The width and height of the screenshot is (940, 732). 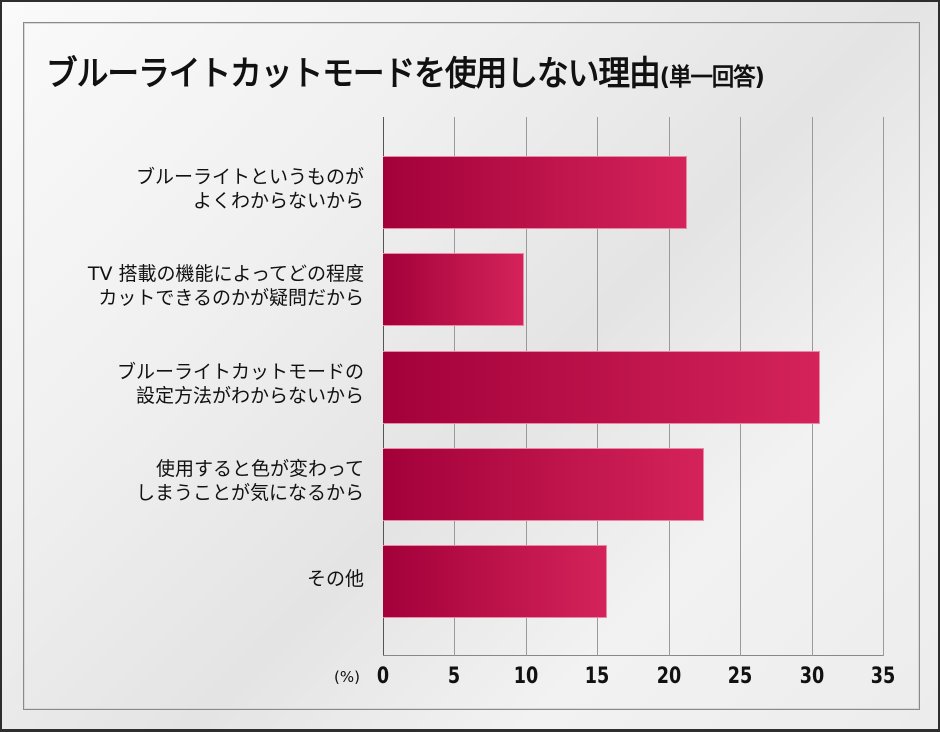 What do you see at coordinates (633, 655) in the screenshot?
I see `x-axis-line` at bounding box center [633, 655].